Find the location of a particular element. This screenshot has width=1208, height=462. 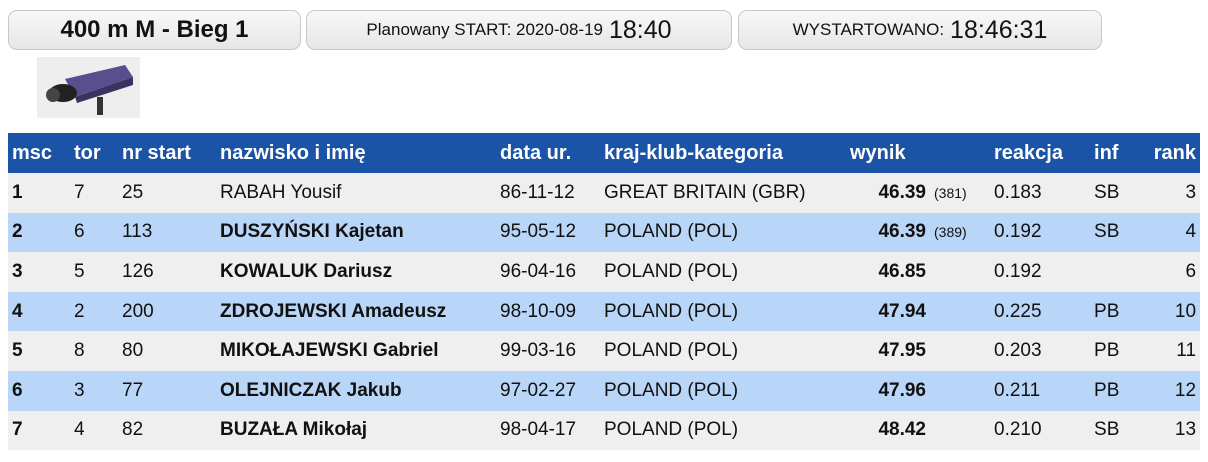

column-header: inf is located at coordinates (1115, 153).